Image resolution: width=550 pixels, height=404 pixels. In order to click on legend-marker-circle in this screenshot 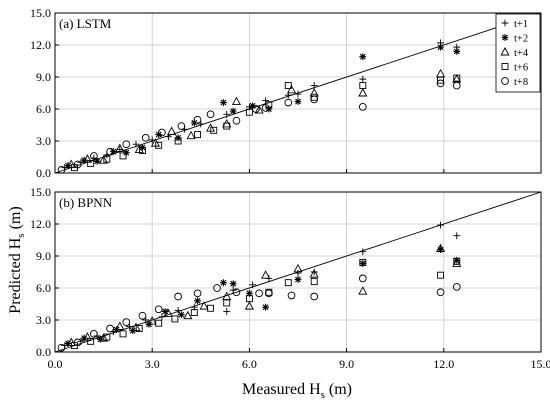, I will do `click(505, 81)`.